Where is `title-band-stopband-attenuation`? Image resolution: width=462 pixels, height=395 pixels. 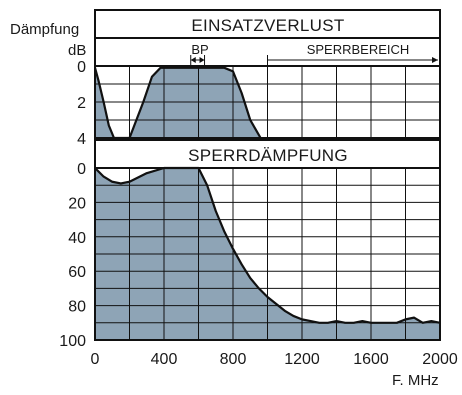
title-band-stopband-attenuation is located at coordinates (267, 154).